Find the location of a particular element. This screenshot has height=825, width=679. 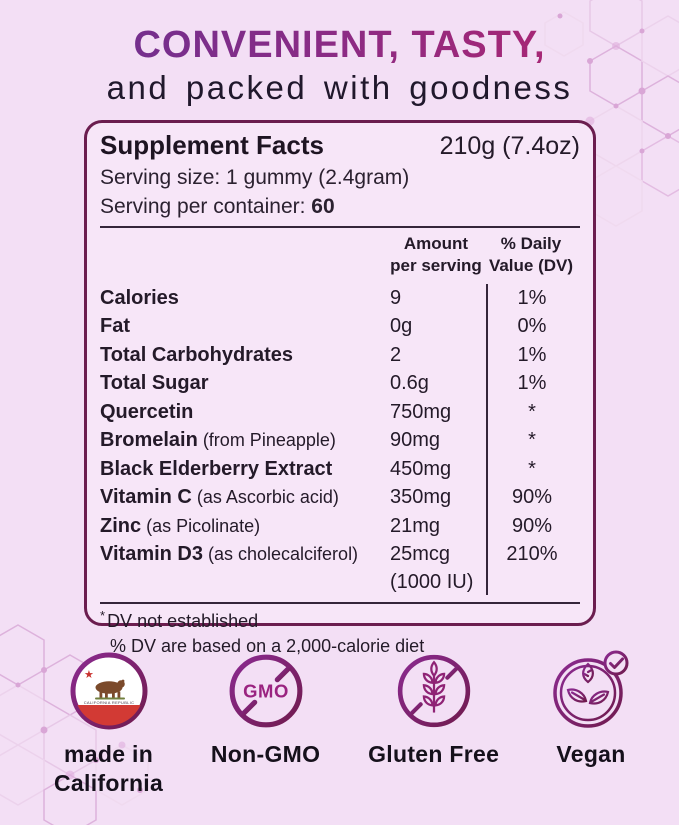

row-zinc-dv: 90% is located at coordinates (531, 526).